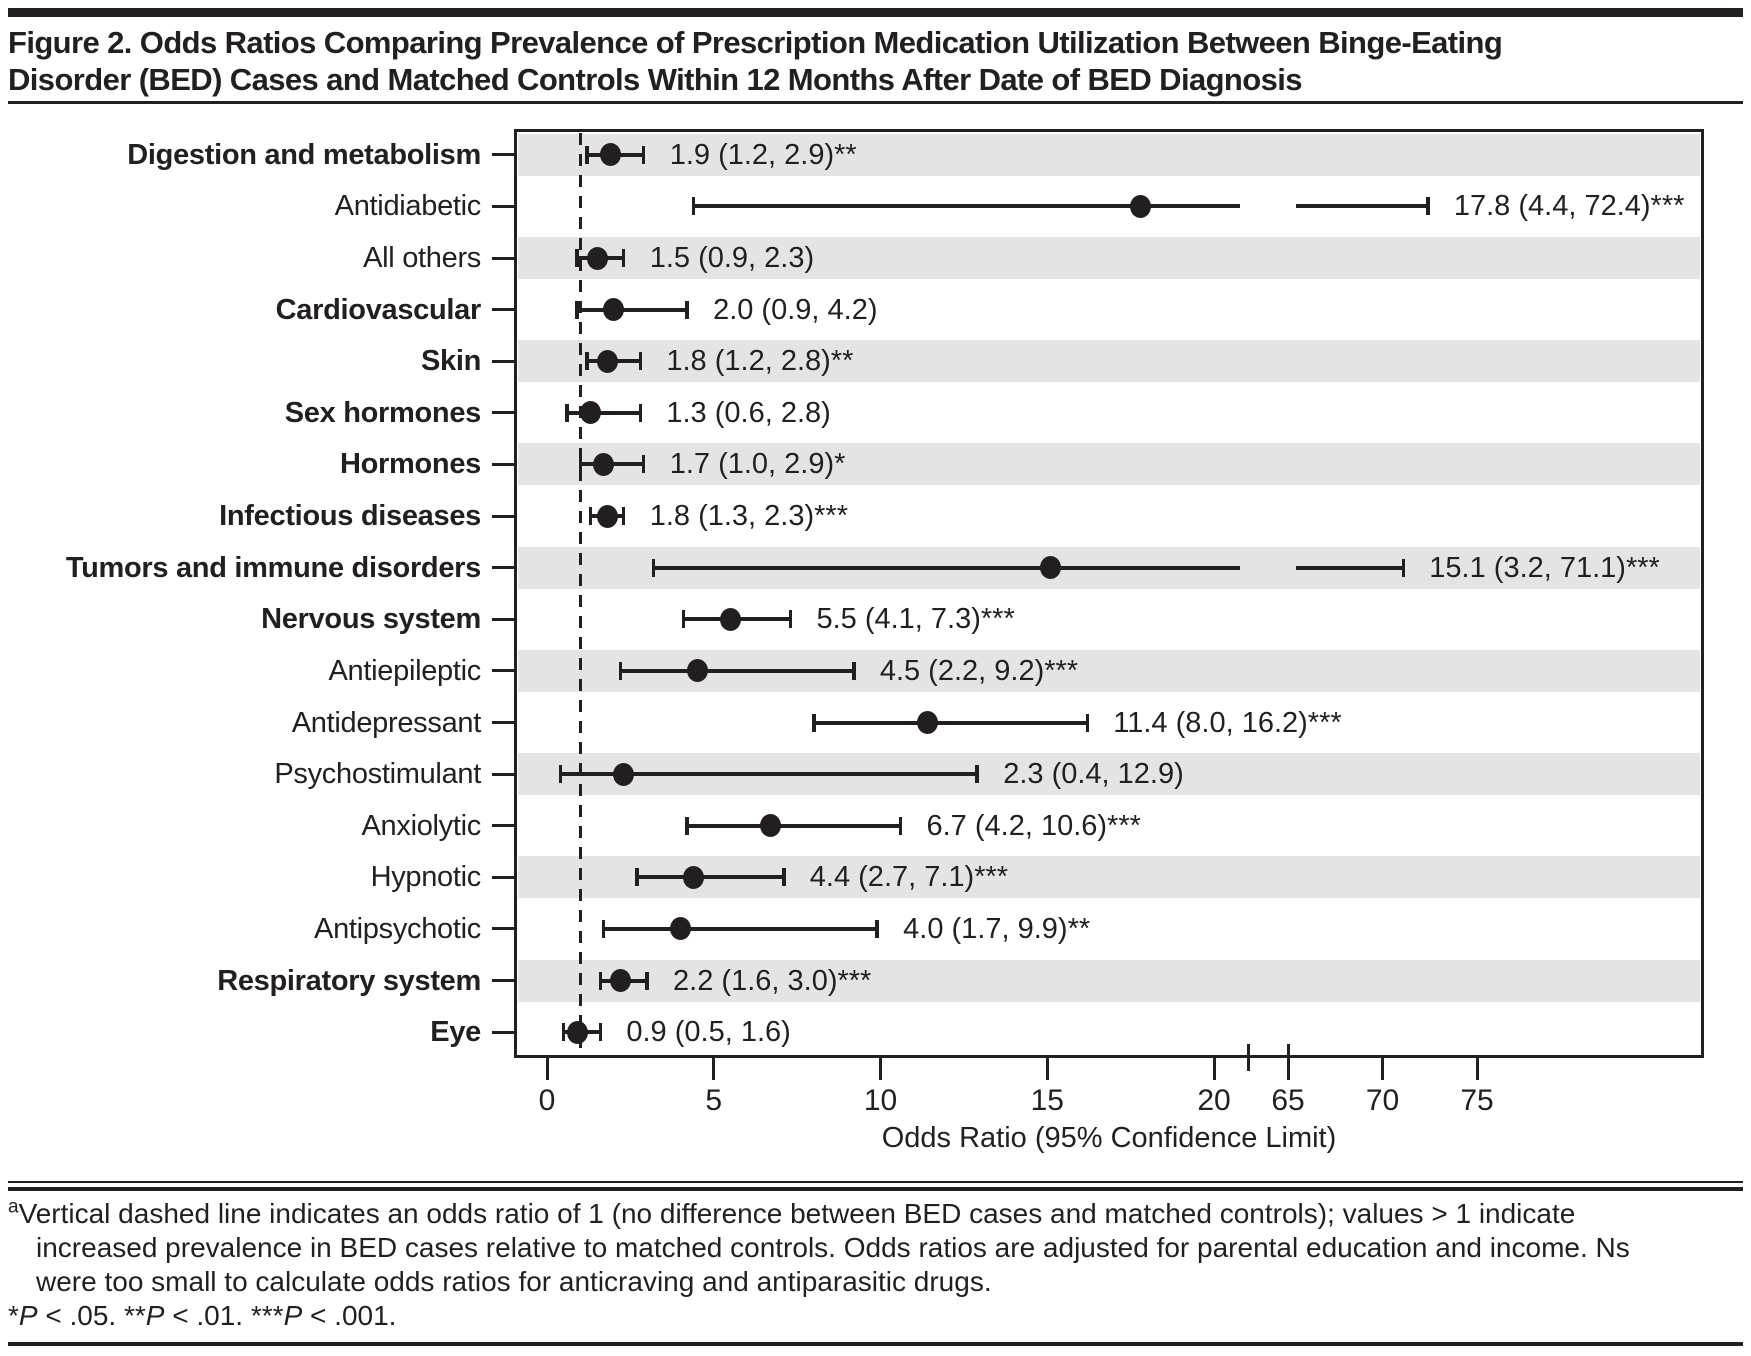  Describe the element at coordinates (760, 361) in the screenshot. I see `estimate-label: 1.8 (1.2, 2.8)**` at that location.